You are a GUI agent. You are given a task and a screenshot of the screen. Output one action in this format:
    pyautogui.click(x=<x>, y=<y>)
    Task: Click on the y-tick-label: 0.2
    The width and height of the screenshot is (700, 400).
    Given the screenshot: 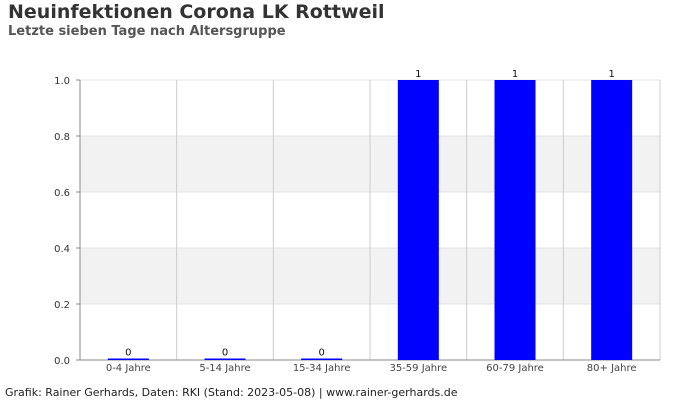 What is the action you would take?
    pyautogui.click(x=62, y=305)
    